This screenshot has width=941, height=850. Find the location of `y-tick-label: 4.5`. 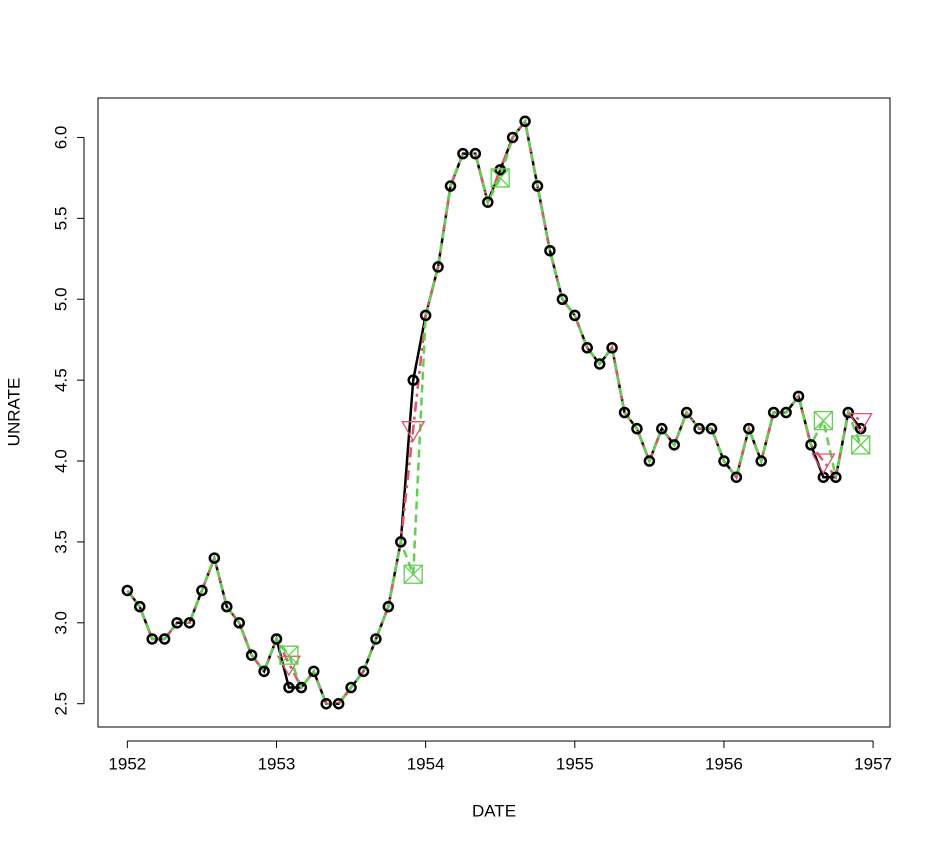

y-tick-label: 4.5 is located at coordinates (60, 380).